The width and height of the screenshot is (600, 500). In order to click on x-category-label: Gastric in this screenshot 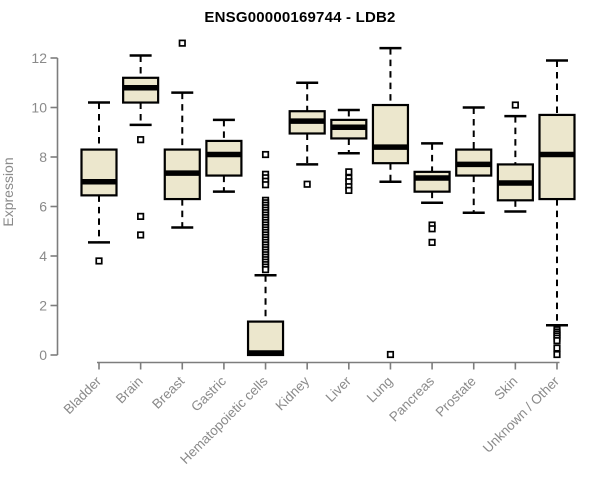, I will do `click(208, 393)`.